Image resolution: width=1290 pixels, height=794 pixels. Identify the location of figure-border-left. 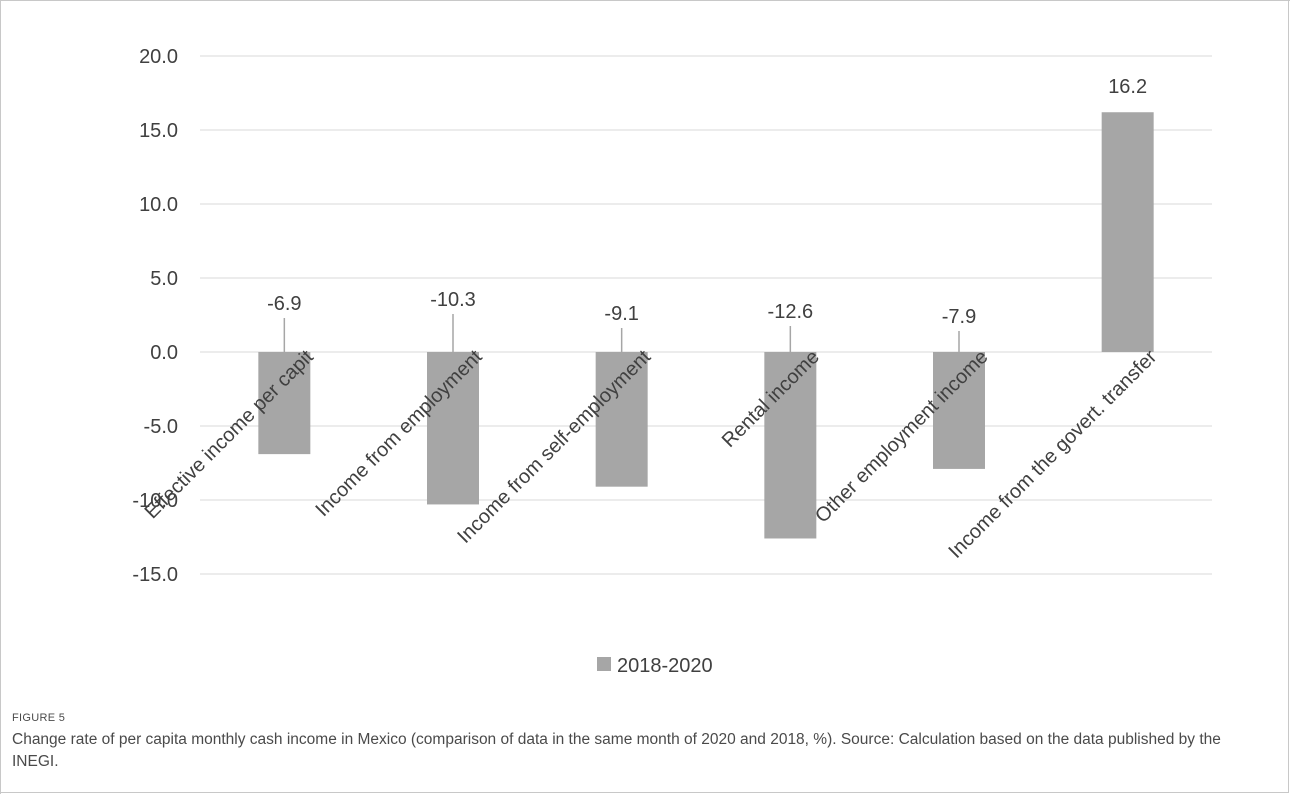
(0, 397).